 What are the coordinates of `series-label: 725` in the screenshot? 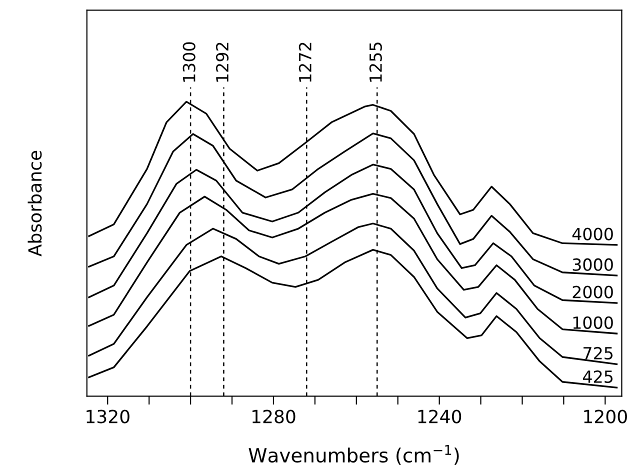 It's located at (598, 353).